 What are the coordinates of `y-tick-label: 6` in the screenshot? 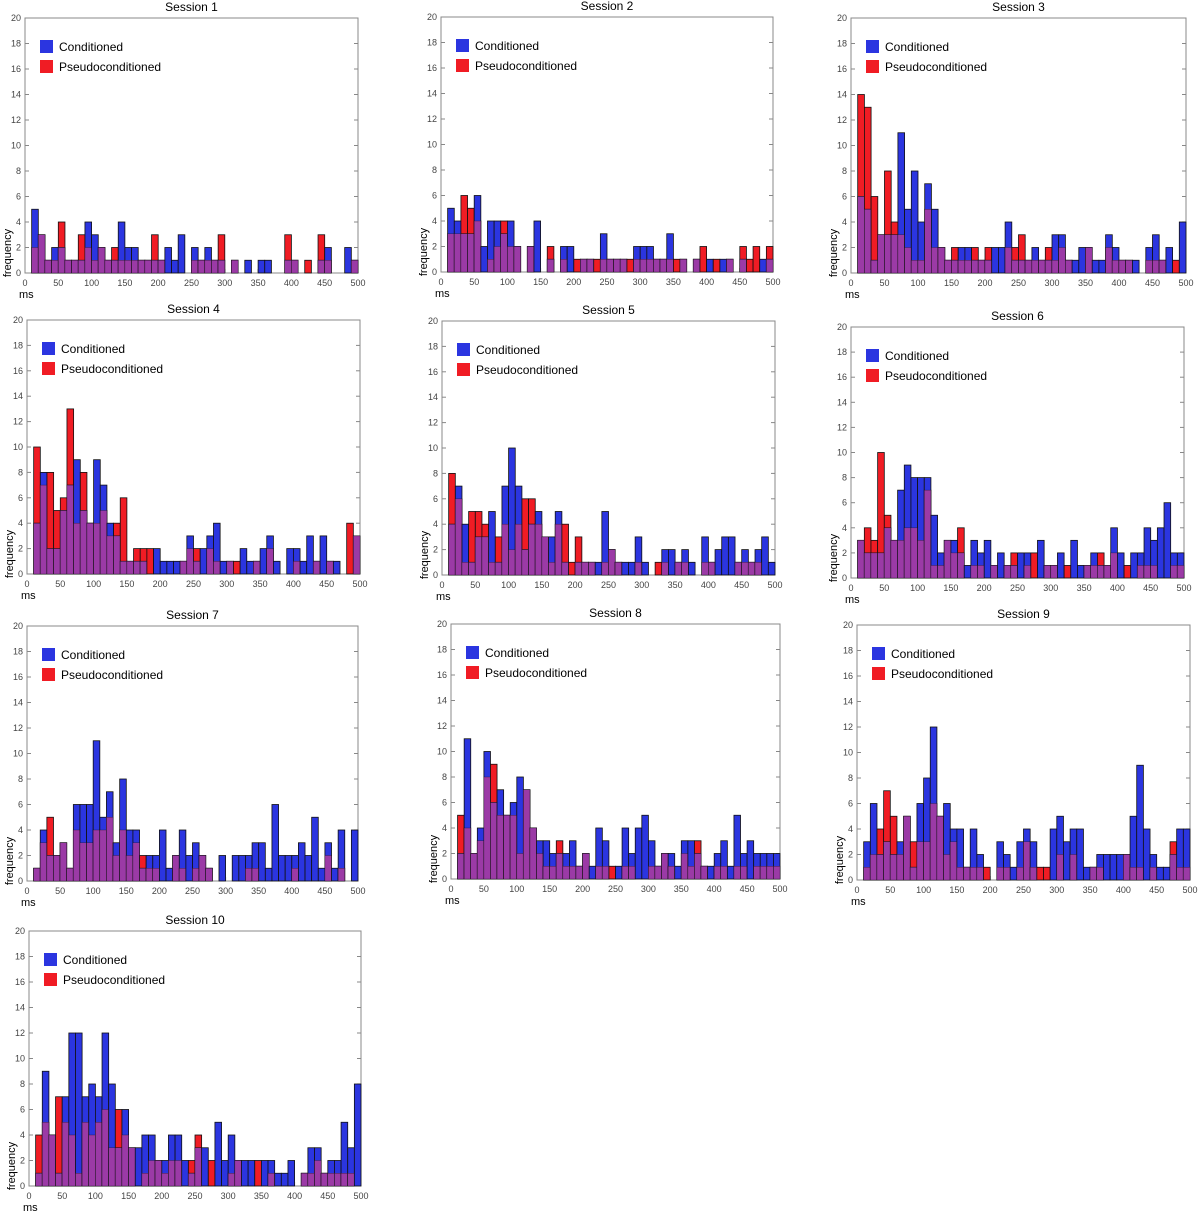 It's located at (435, 499).